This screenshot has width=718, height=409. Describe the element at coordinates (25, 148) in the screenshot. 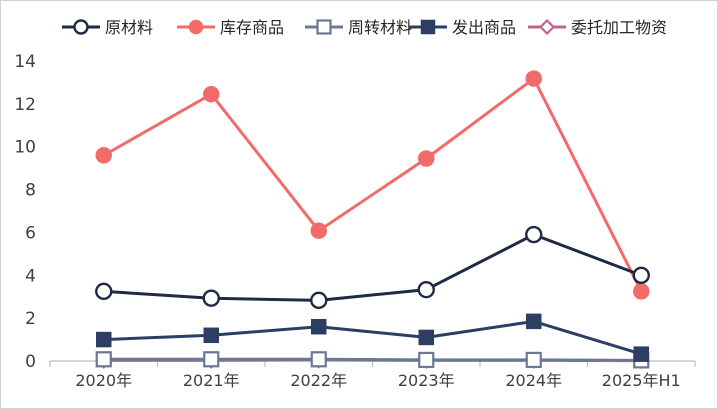

I see `y-tick-label: 10` at that location.